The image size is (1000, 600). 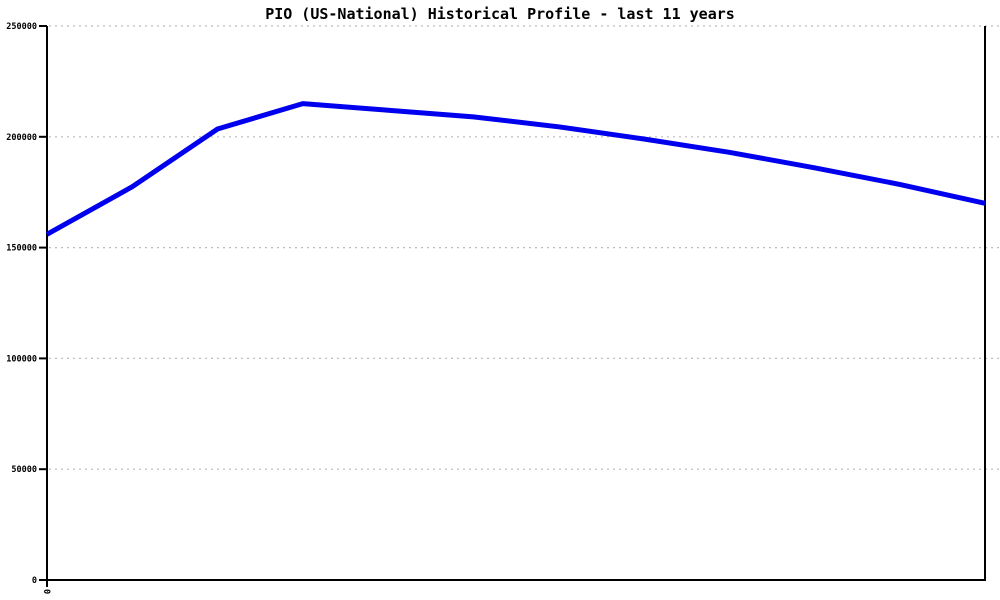 I want to click on y-tick-label: 0, so click(x=34, y=581).